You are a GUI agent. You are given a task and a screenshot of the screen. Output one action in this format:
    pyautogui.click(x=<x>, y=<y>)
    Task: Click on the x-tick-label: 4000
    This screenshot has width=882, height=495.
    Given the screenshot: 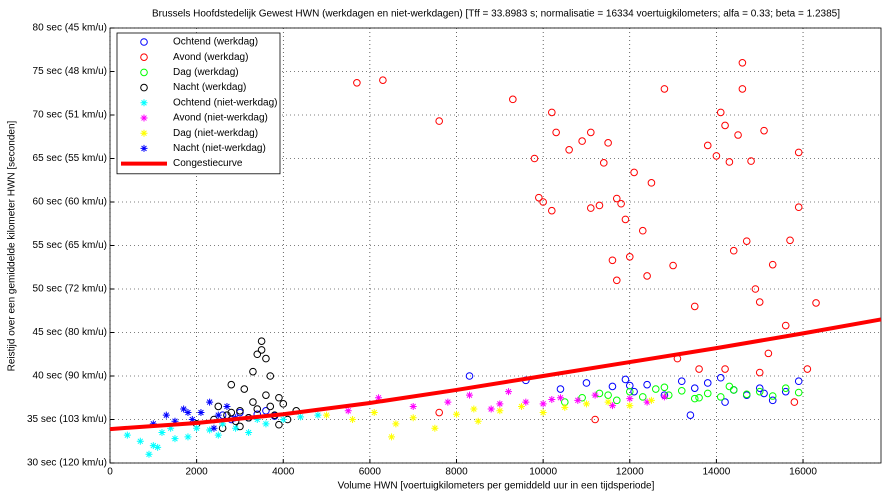 What is the action you would take?
    pyautogui.click(x=283, y=472)
    